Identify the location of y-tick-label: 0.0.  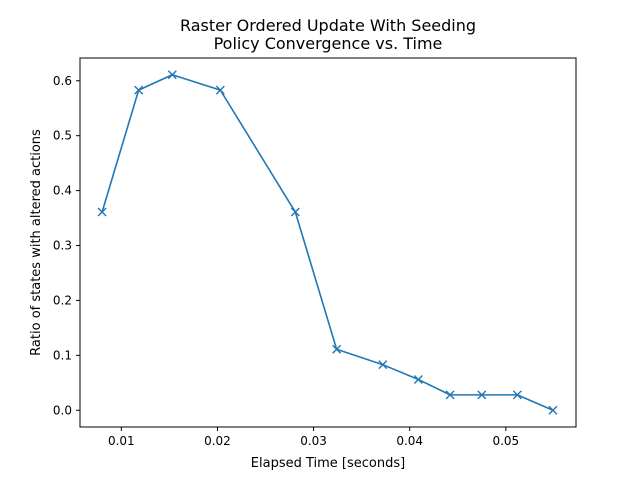
(62, 410).